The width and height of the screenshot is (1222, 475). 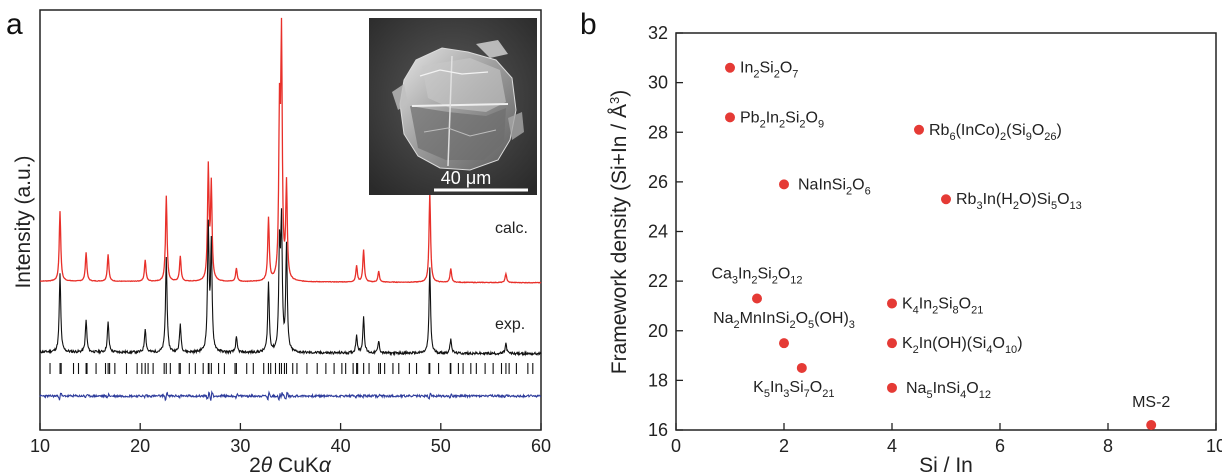 What do you see at coordinates (658, 281) in the screenshot?
I see `y-tick-label: 22` at bounding box center [658, 281].